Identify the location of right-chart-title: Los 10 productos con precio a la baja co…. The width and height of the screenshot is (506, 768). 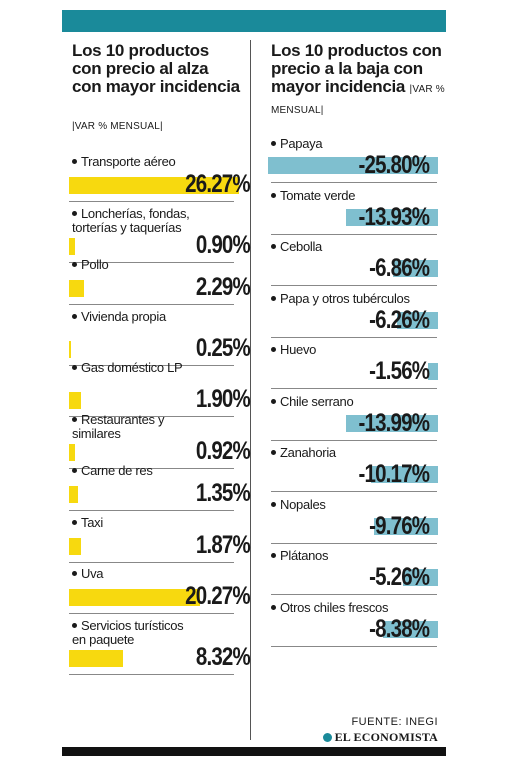
(358, 79).